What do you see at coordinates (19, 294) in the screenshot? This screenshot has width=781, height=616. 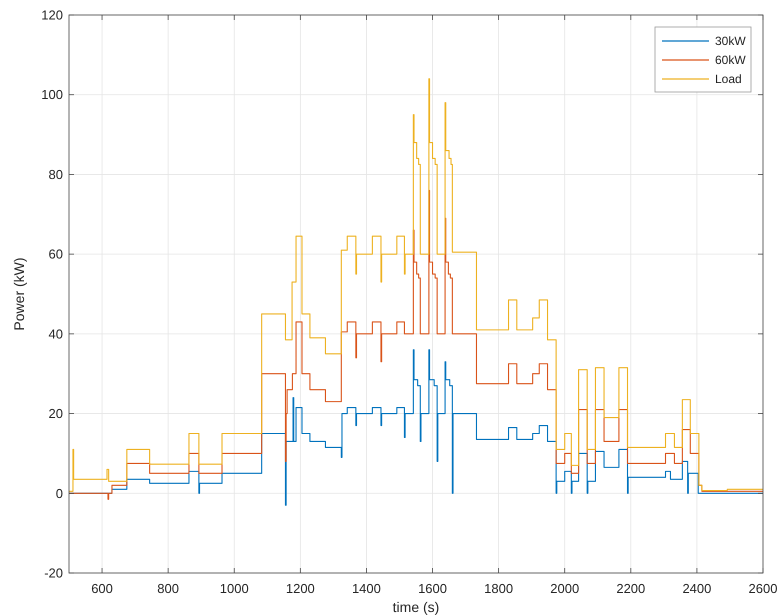 I see `y-axis-title: Power (kW)` at bounding box center [19, 294].